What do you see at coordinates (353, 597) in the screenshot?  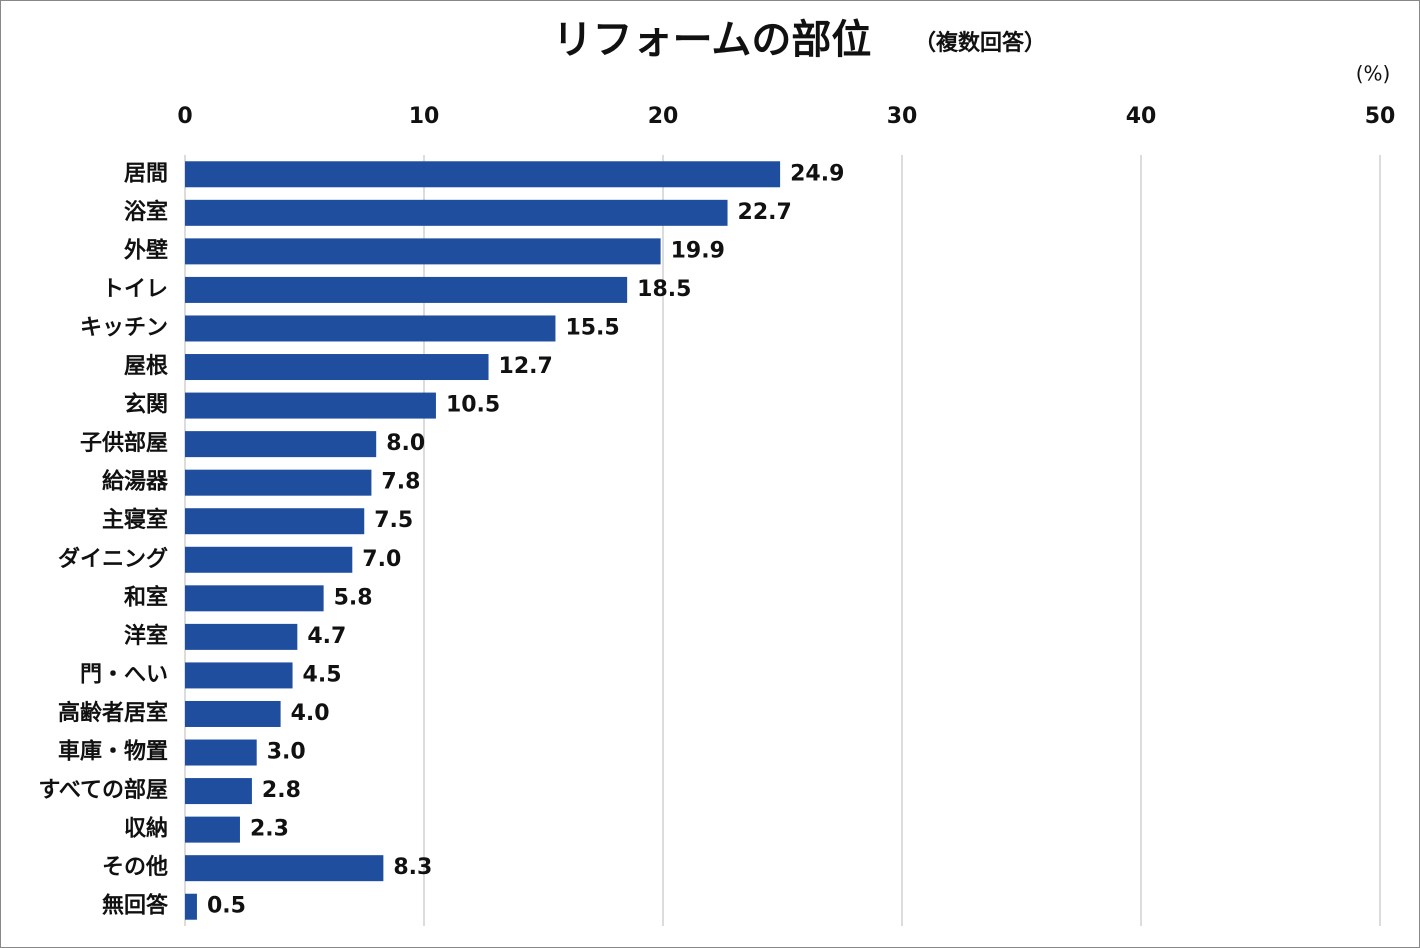 I see `value-label: 5.8` at bounding box center [353, 597].